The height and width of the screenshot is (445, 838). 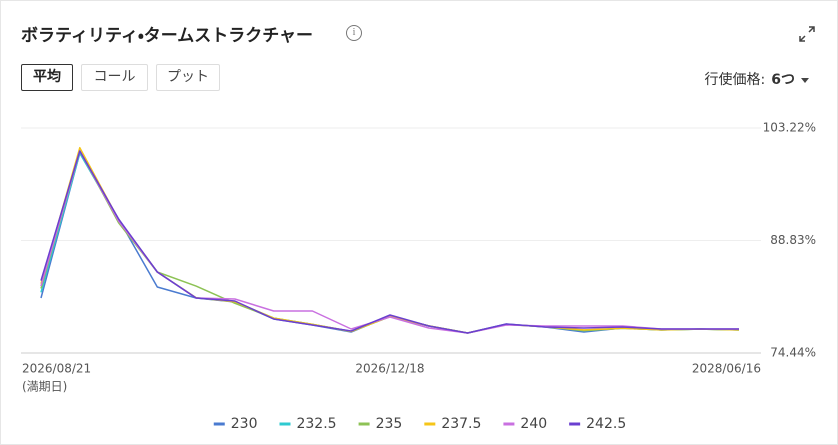 I want to click on y-tick-label: 103.22%, so click(x=789, y=128).